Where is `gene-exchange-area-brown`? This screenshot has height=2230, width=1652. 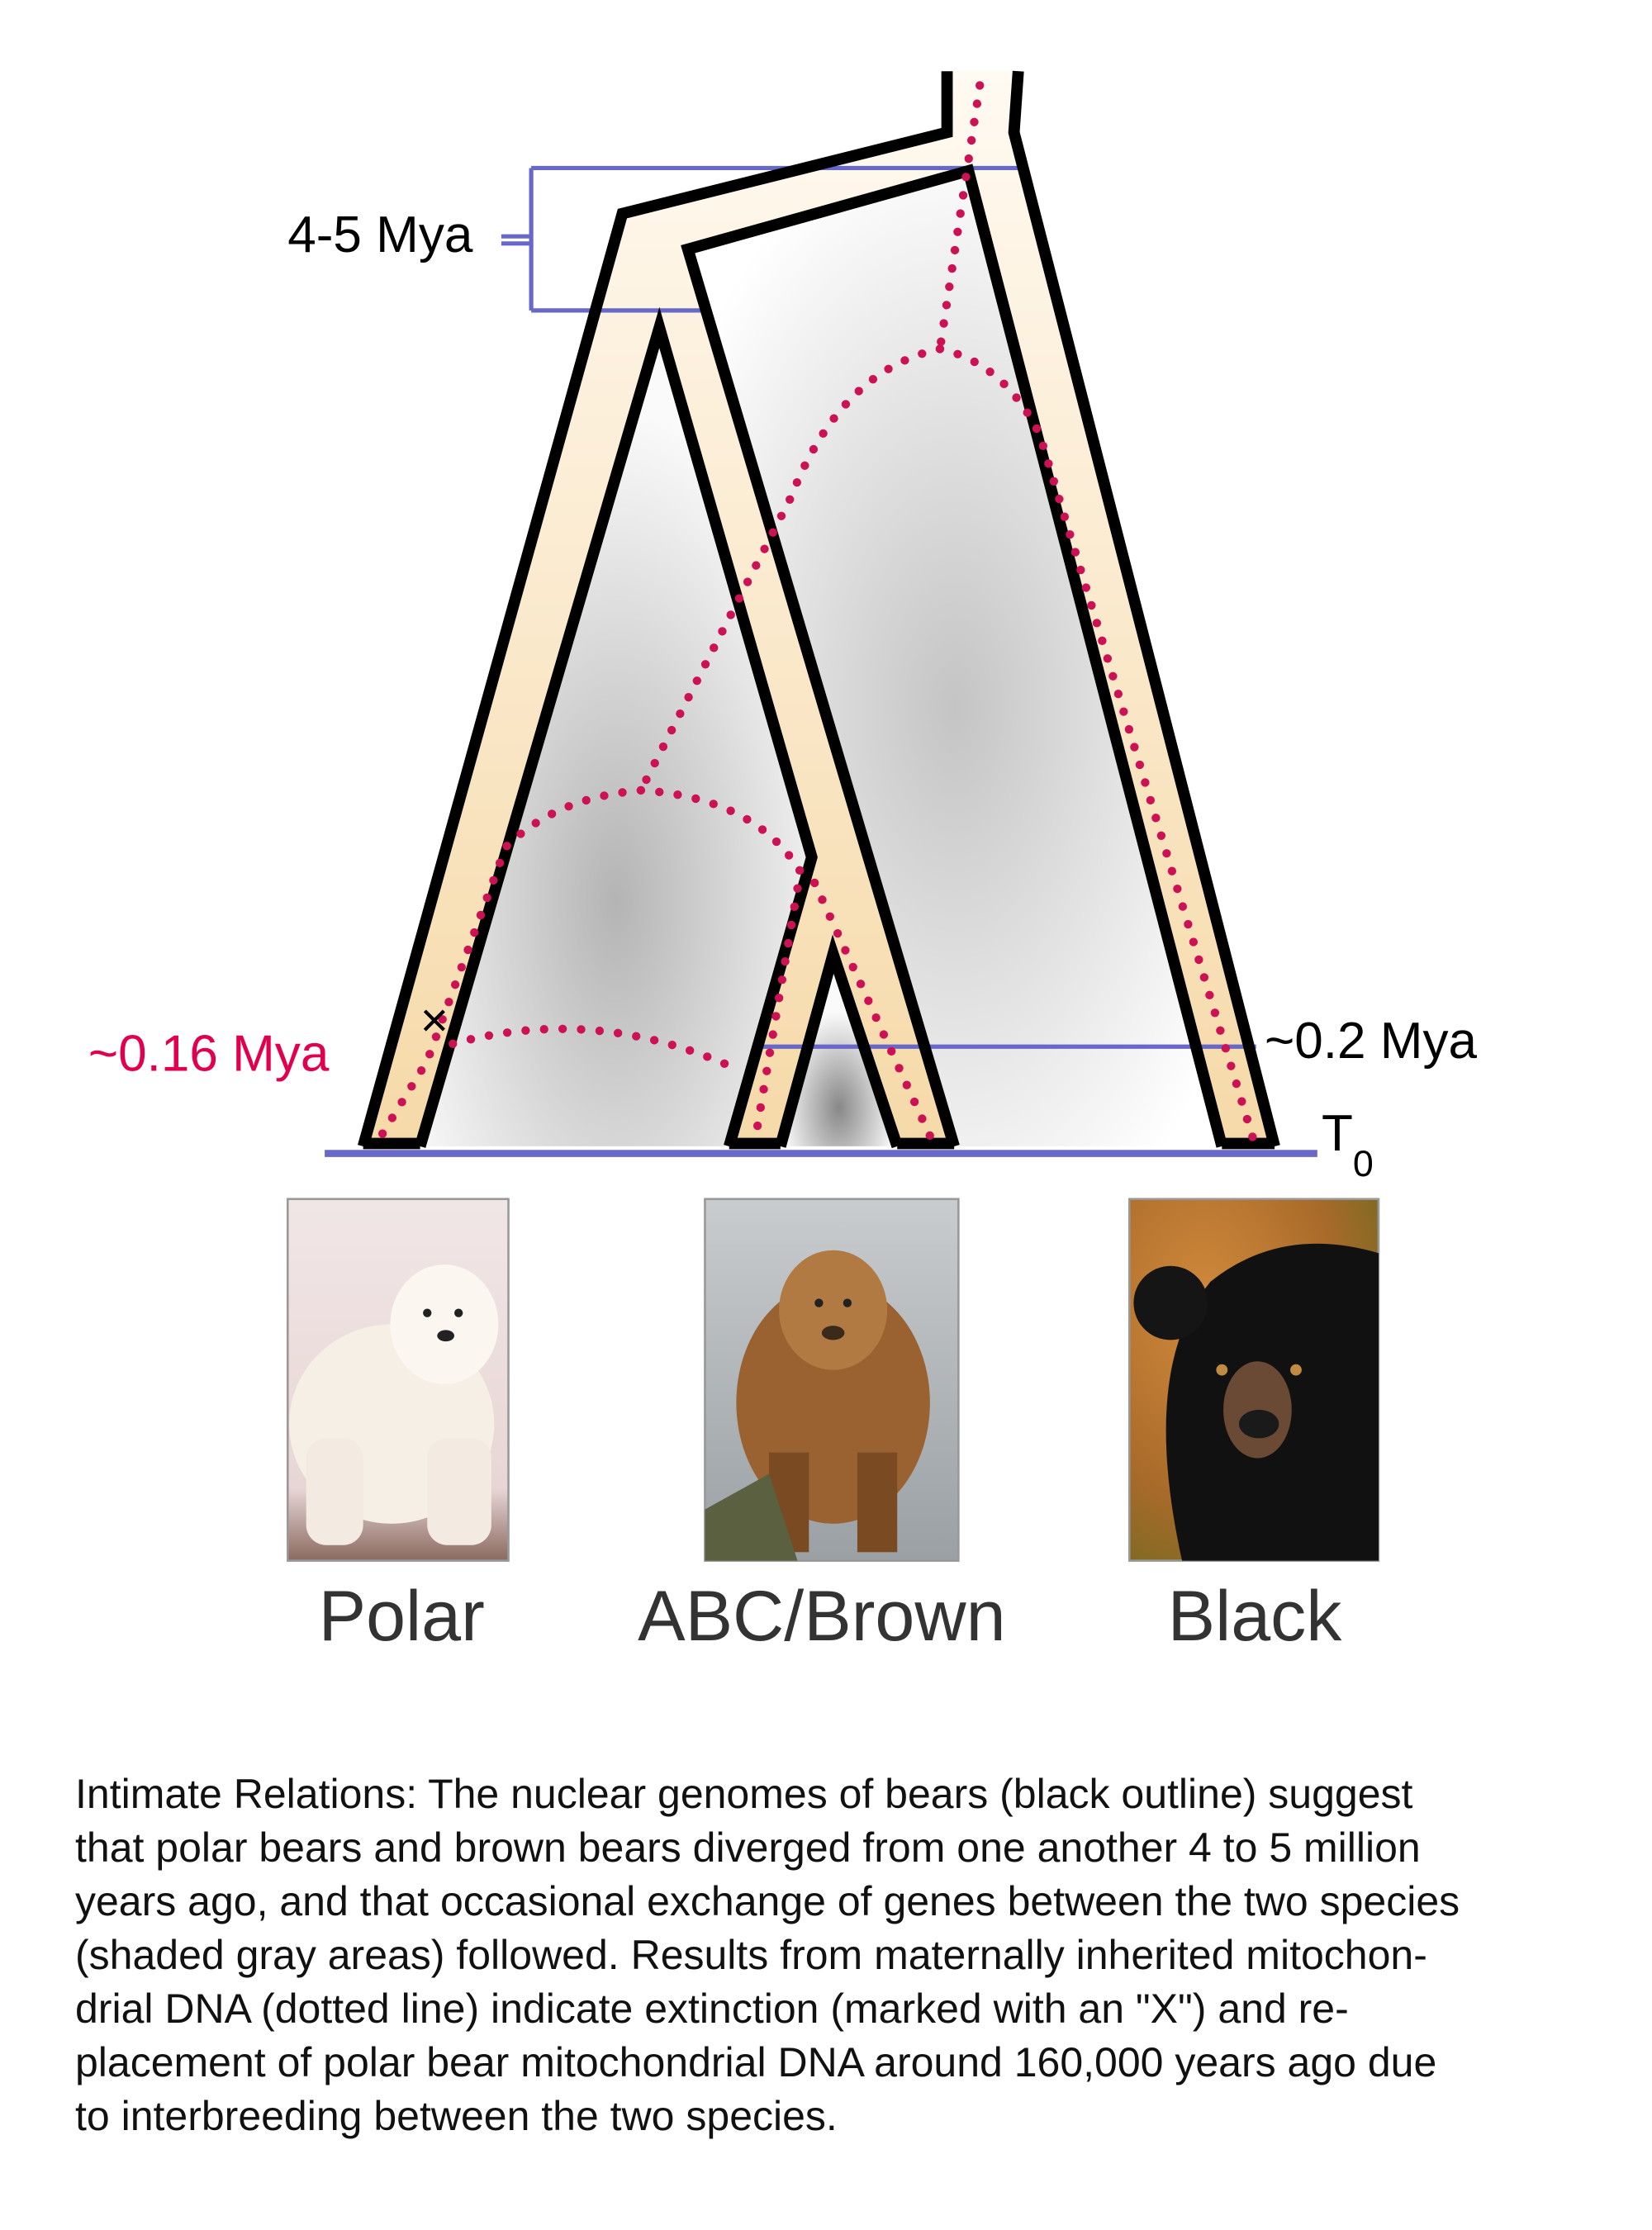
gene-exchange-area-brown is located at coordinates (839, 1050).